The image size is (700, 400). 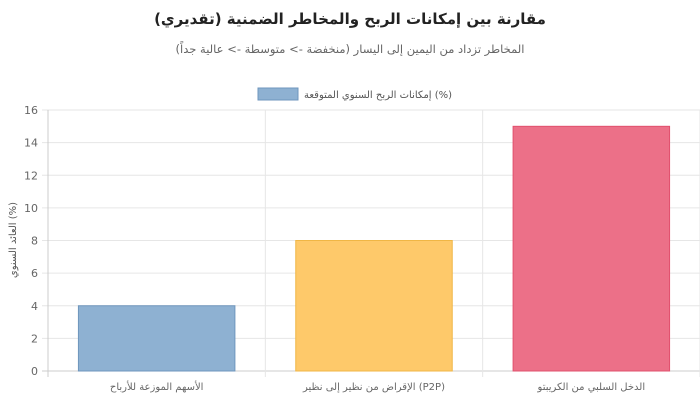 I want to click on y-axis-ticks: 0 2 4 6 8 10 12 14 16, so click(x=31, y=241).